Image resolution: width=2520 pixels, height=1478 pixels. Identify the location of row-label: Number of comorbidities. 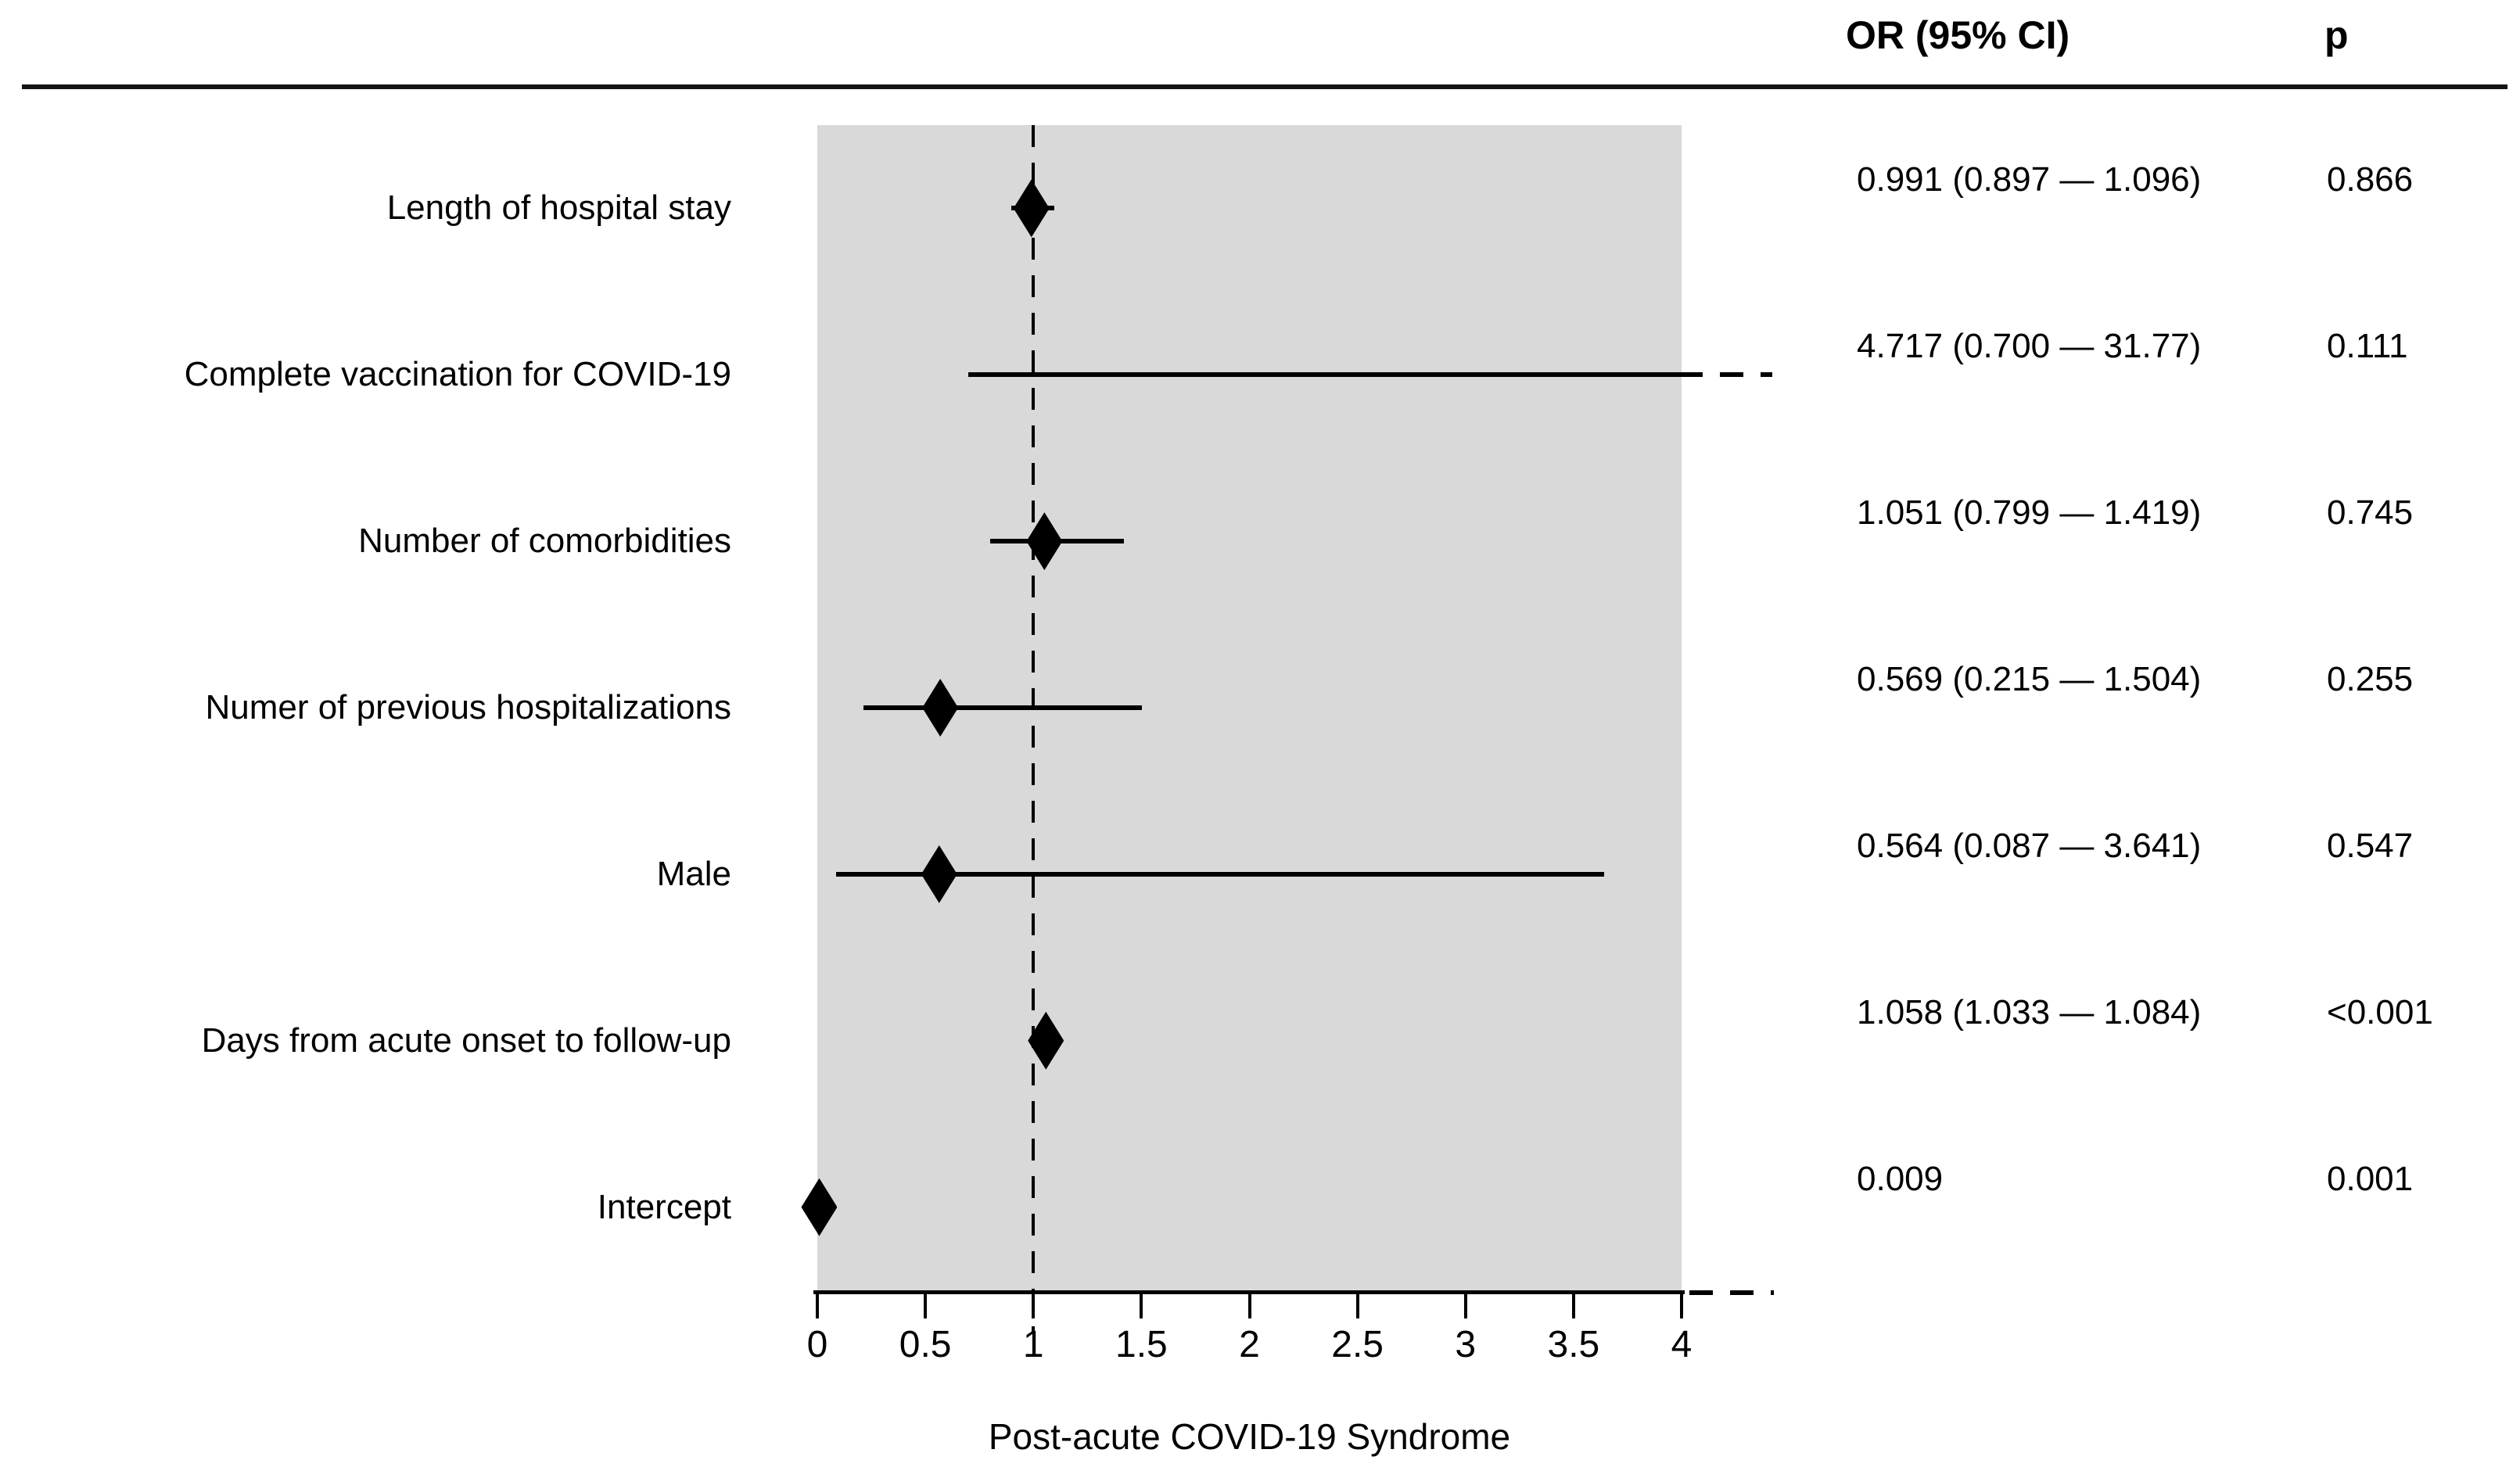
(544, 542).